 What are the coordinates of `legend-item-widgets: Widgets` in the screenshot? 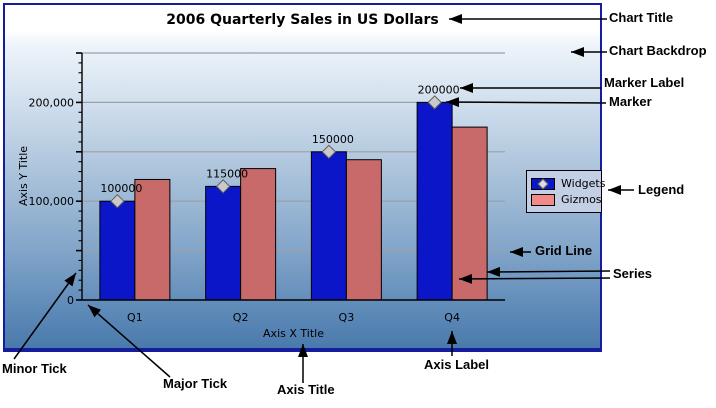 It's located at (568, 183).